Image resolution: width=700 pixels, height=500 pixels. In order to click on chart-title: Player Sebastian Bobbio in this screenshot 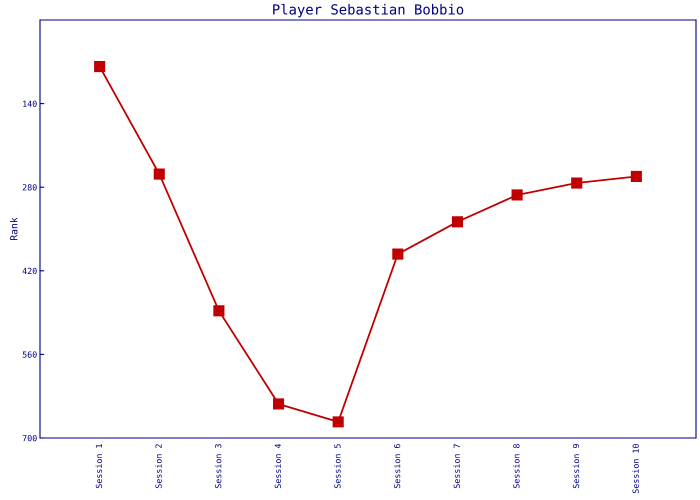, I will do `click(368, 11)`.